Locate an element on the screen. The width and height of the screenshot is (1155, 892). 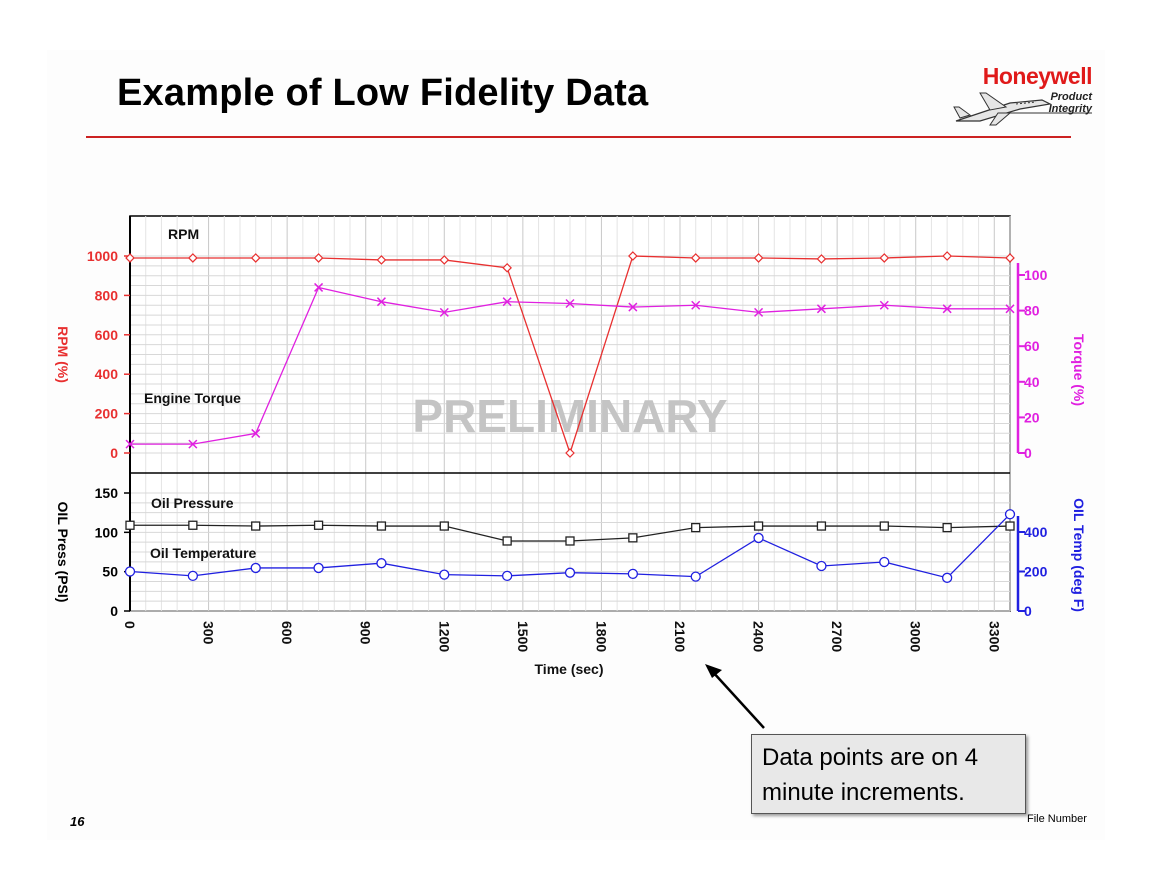
left-tick-label: 100 is located at coordinates (107, 532).